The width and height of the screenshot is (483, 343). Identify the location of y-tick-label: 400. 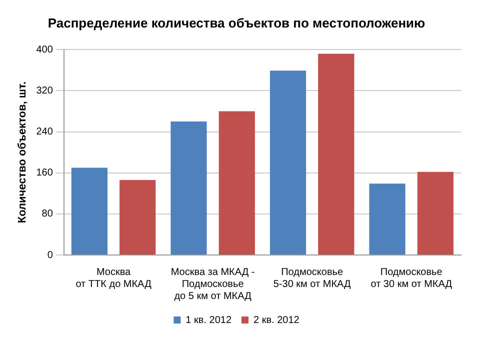
(45, 50).